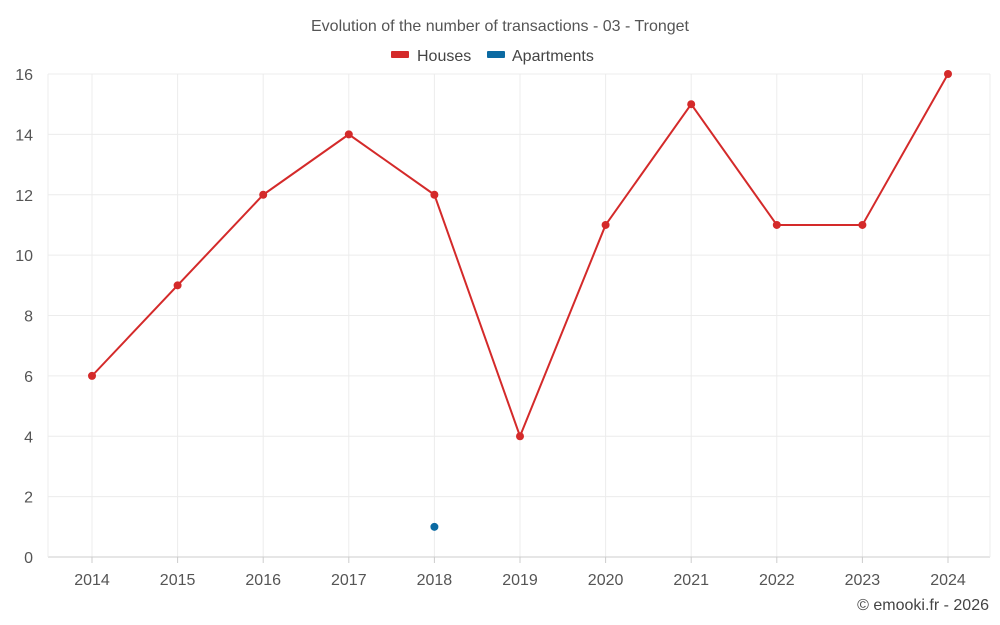  What do you see at coordinates (24, 256) in the screenshot?
I see `y-tick-label: 10` at bounding box center [24, 256].